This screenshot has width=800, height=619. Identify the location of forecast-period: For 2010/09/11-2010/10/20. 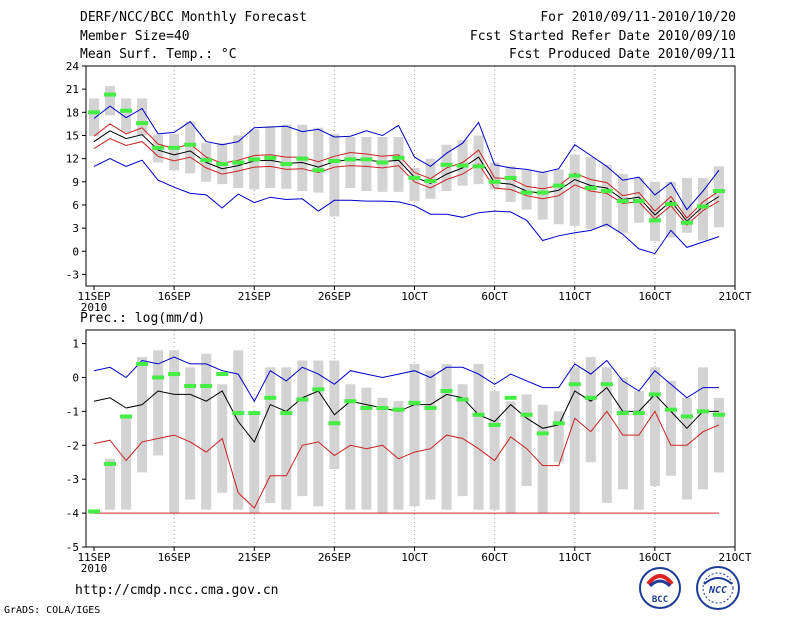
(638, 17).